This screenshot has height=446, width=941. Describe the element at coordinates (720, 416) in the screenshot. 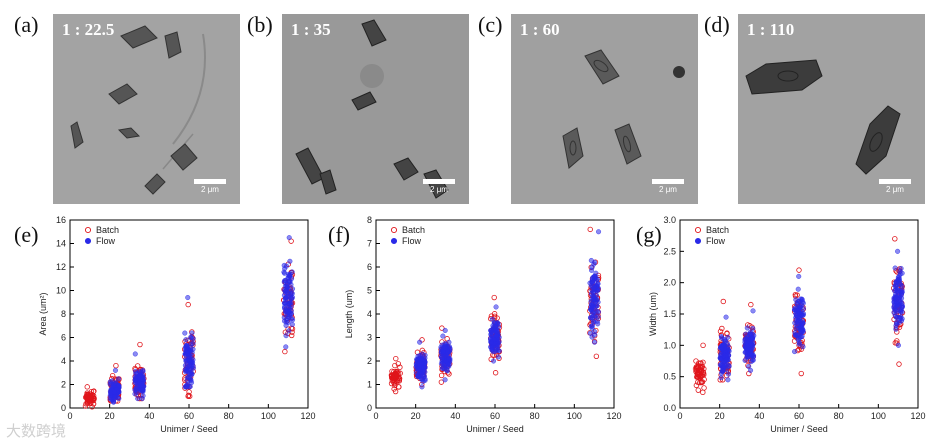

I see `x-tick-label: 20` at that location.